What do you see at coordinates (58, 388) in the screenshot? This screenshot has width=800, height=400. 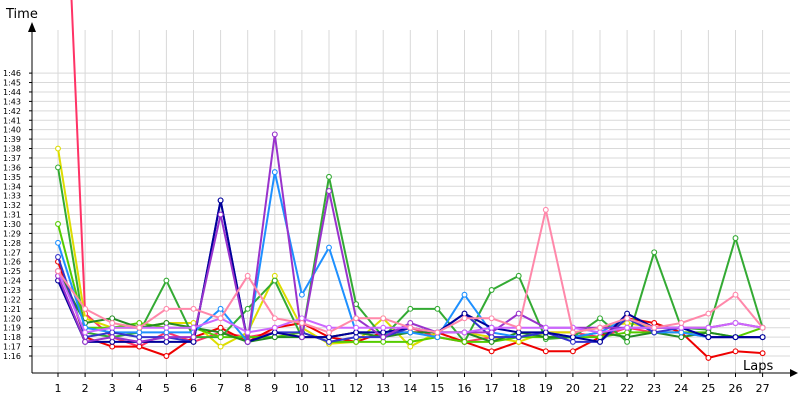 I see `x-tick-label: 1` at bounding box center [58, 388].